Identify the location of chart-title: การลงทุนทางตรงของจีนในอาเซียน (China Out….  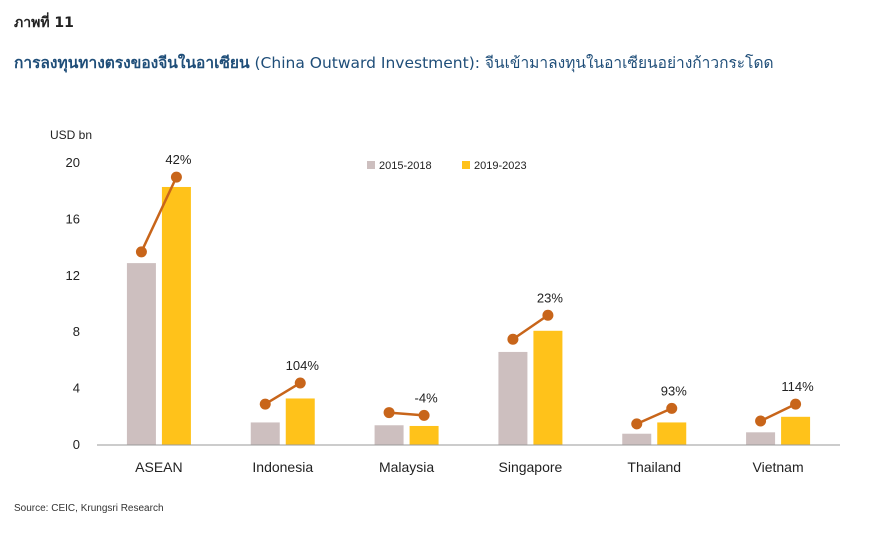
(394, 62).